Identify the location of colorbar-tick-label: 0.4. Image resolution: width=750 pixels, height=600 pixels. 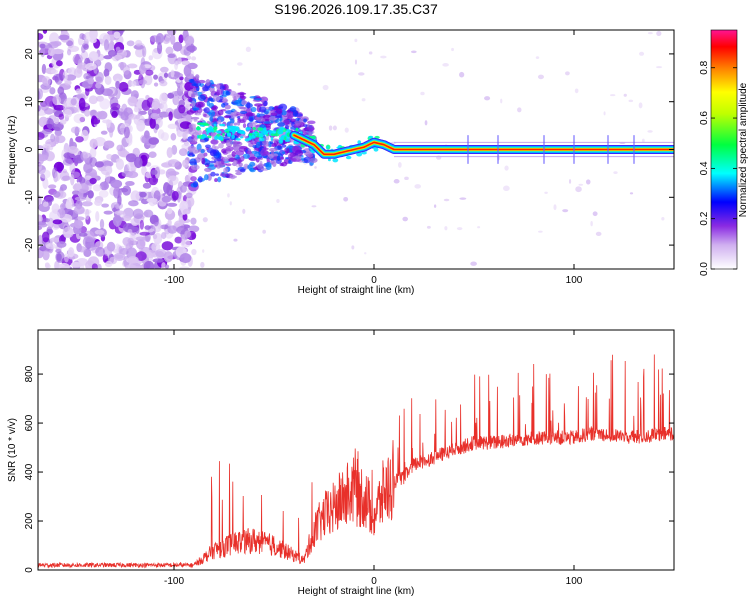
(704, 168).